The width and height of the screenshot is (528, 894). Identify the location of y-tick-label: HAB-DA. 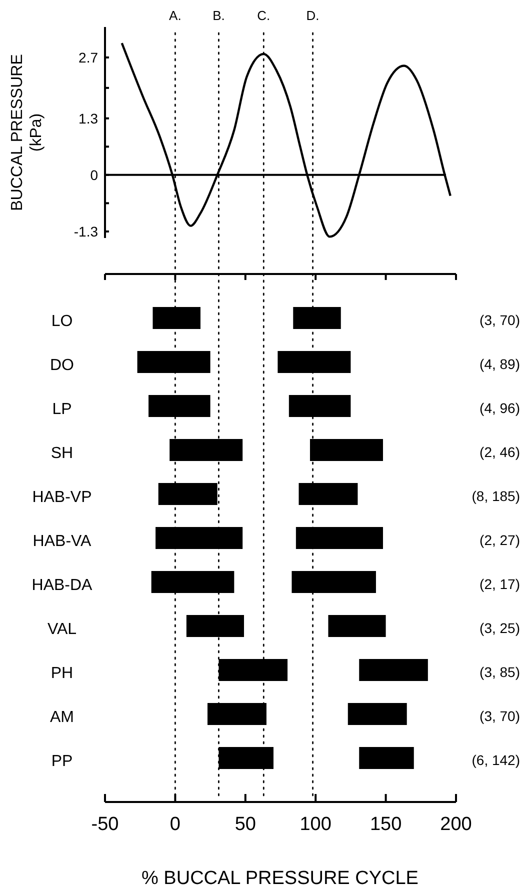
(62, 585).